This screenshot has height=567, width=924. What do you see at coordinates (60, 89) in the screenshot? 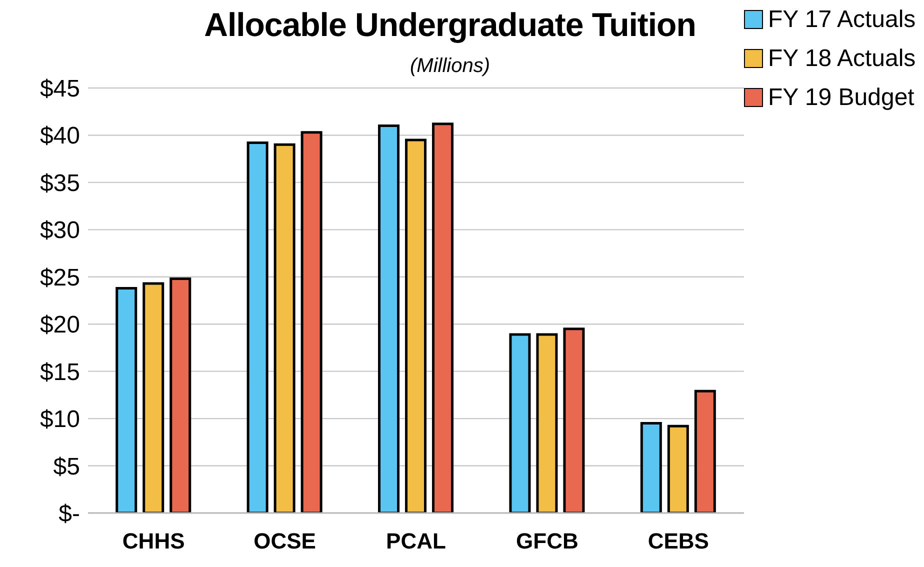
I see `y-tick-label: $45` at bounding box center [60, 89].